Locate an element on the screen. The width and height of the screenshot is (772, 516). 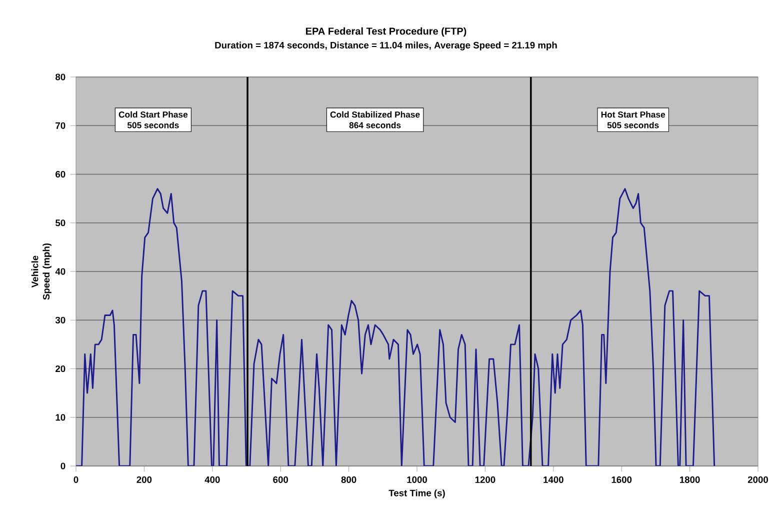
annotation: Cold Stabilized Phase is located at coordinates (375, 114).